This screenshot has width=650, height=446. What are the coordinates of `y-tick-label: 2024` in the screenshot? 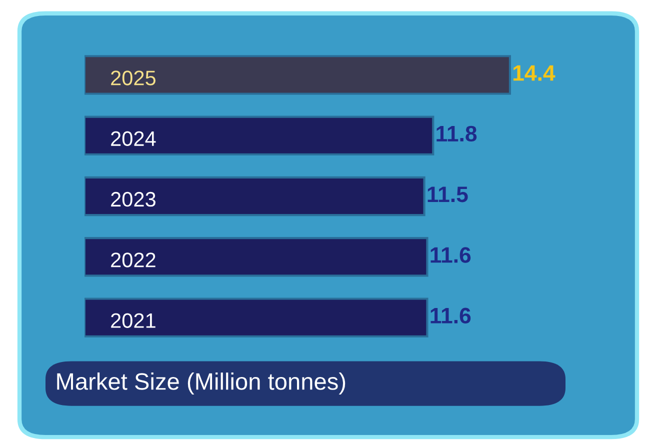 It's located at (133, 138).